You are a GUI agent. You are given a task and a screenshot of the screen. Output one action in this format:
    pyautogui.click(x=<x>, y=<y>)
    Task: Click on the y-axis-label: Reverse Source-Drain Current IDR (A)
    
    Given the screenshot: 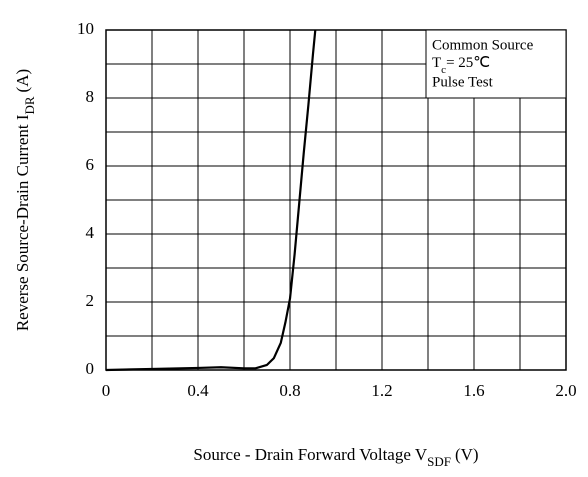 What is the action you would take?
    pyautogui.click(x=25, y=200)
    